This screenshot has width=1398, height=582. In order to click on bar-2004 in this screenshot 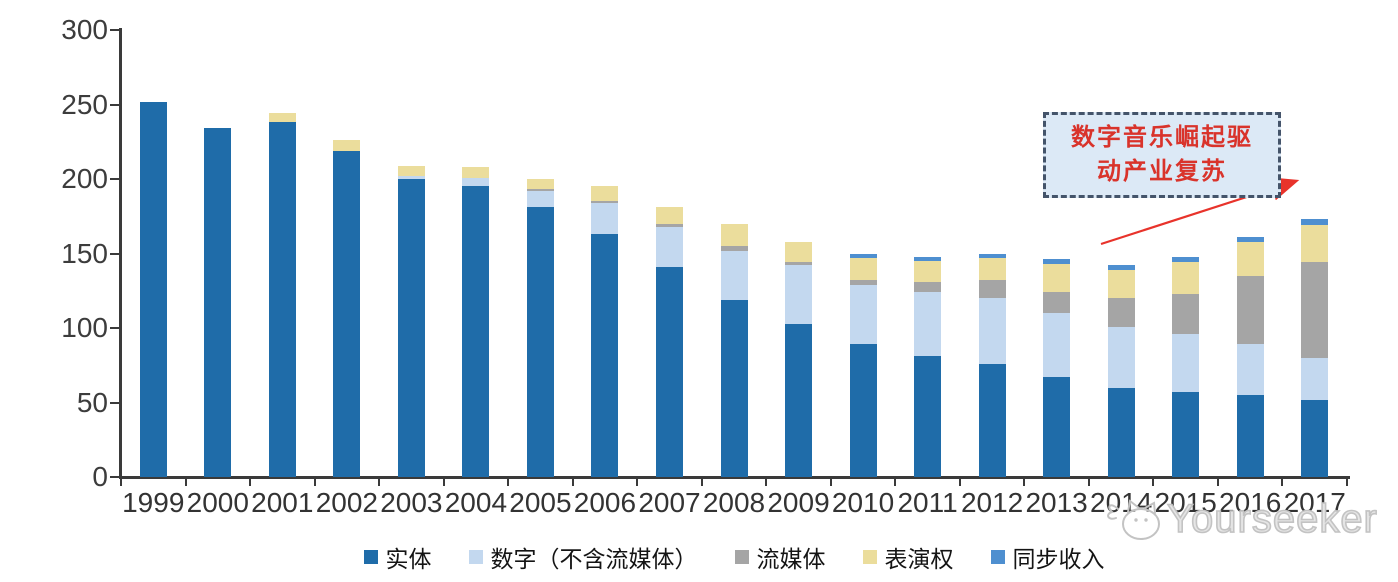, I will do `click(476, 322)`.